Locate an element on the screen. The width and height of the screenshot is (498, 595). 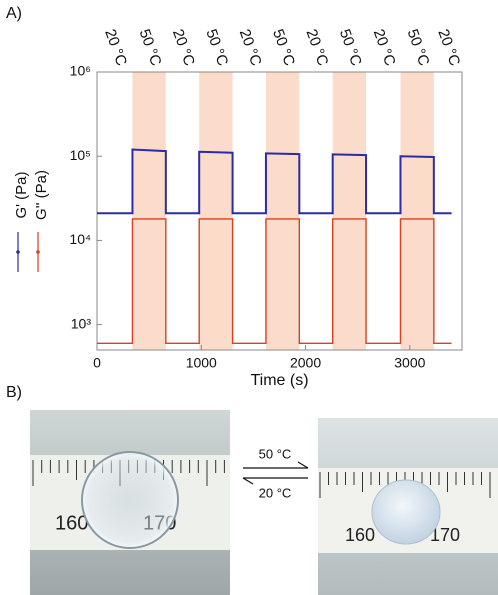
arrows: 50 °C 20 °C is located at coordinates (275, 473).